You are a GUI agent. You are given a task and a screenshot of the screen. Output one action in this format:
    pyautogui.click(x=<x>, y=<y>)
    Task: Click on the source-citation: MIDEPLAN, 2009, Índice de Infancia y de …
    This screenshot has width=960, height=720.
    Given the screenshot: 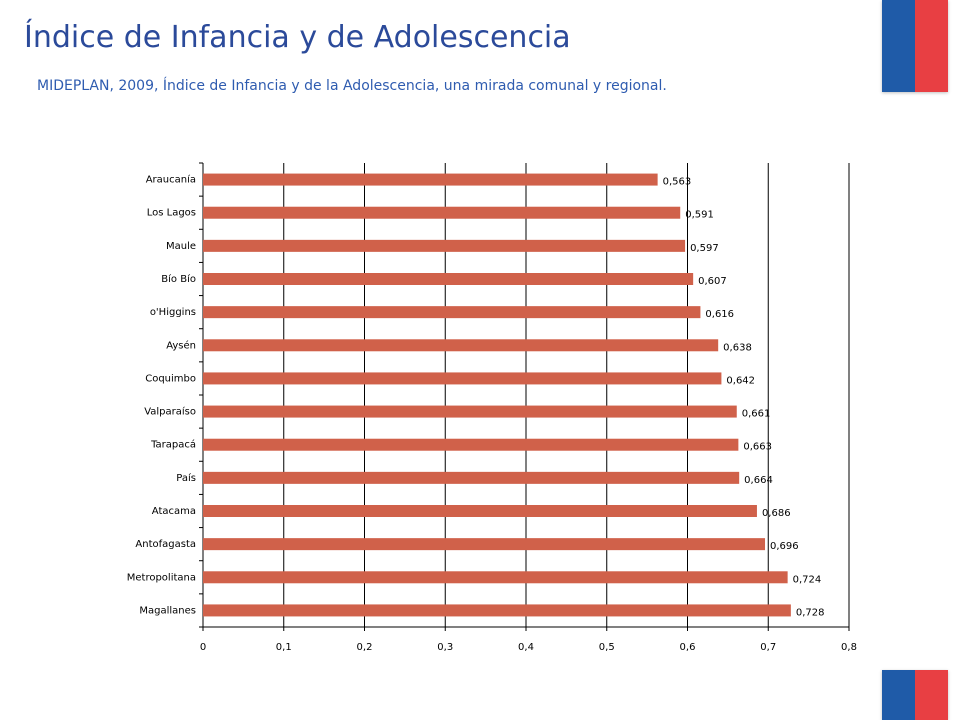 What is the action you would take?
    pyautogui.click(x=352, y=86)
    